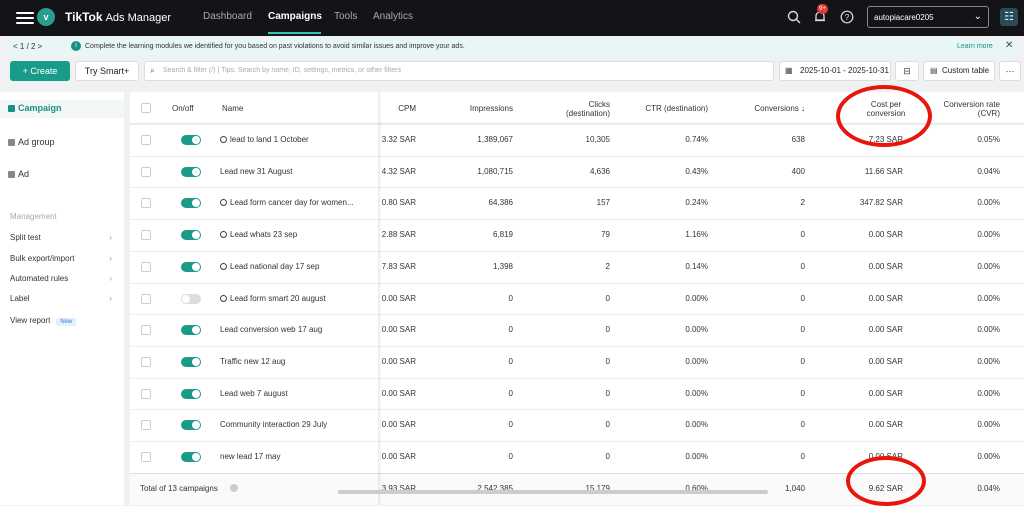 The height and width of the screenshot is (506, 1024). Describe the element at coordinates (407, 108) in the screenshot. I see `header-cpm: CPM` at that location.